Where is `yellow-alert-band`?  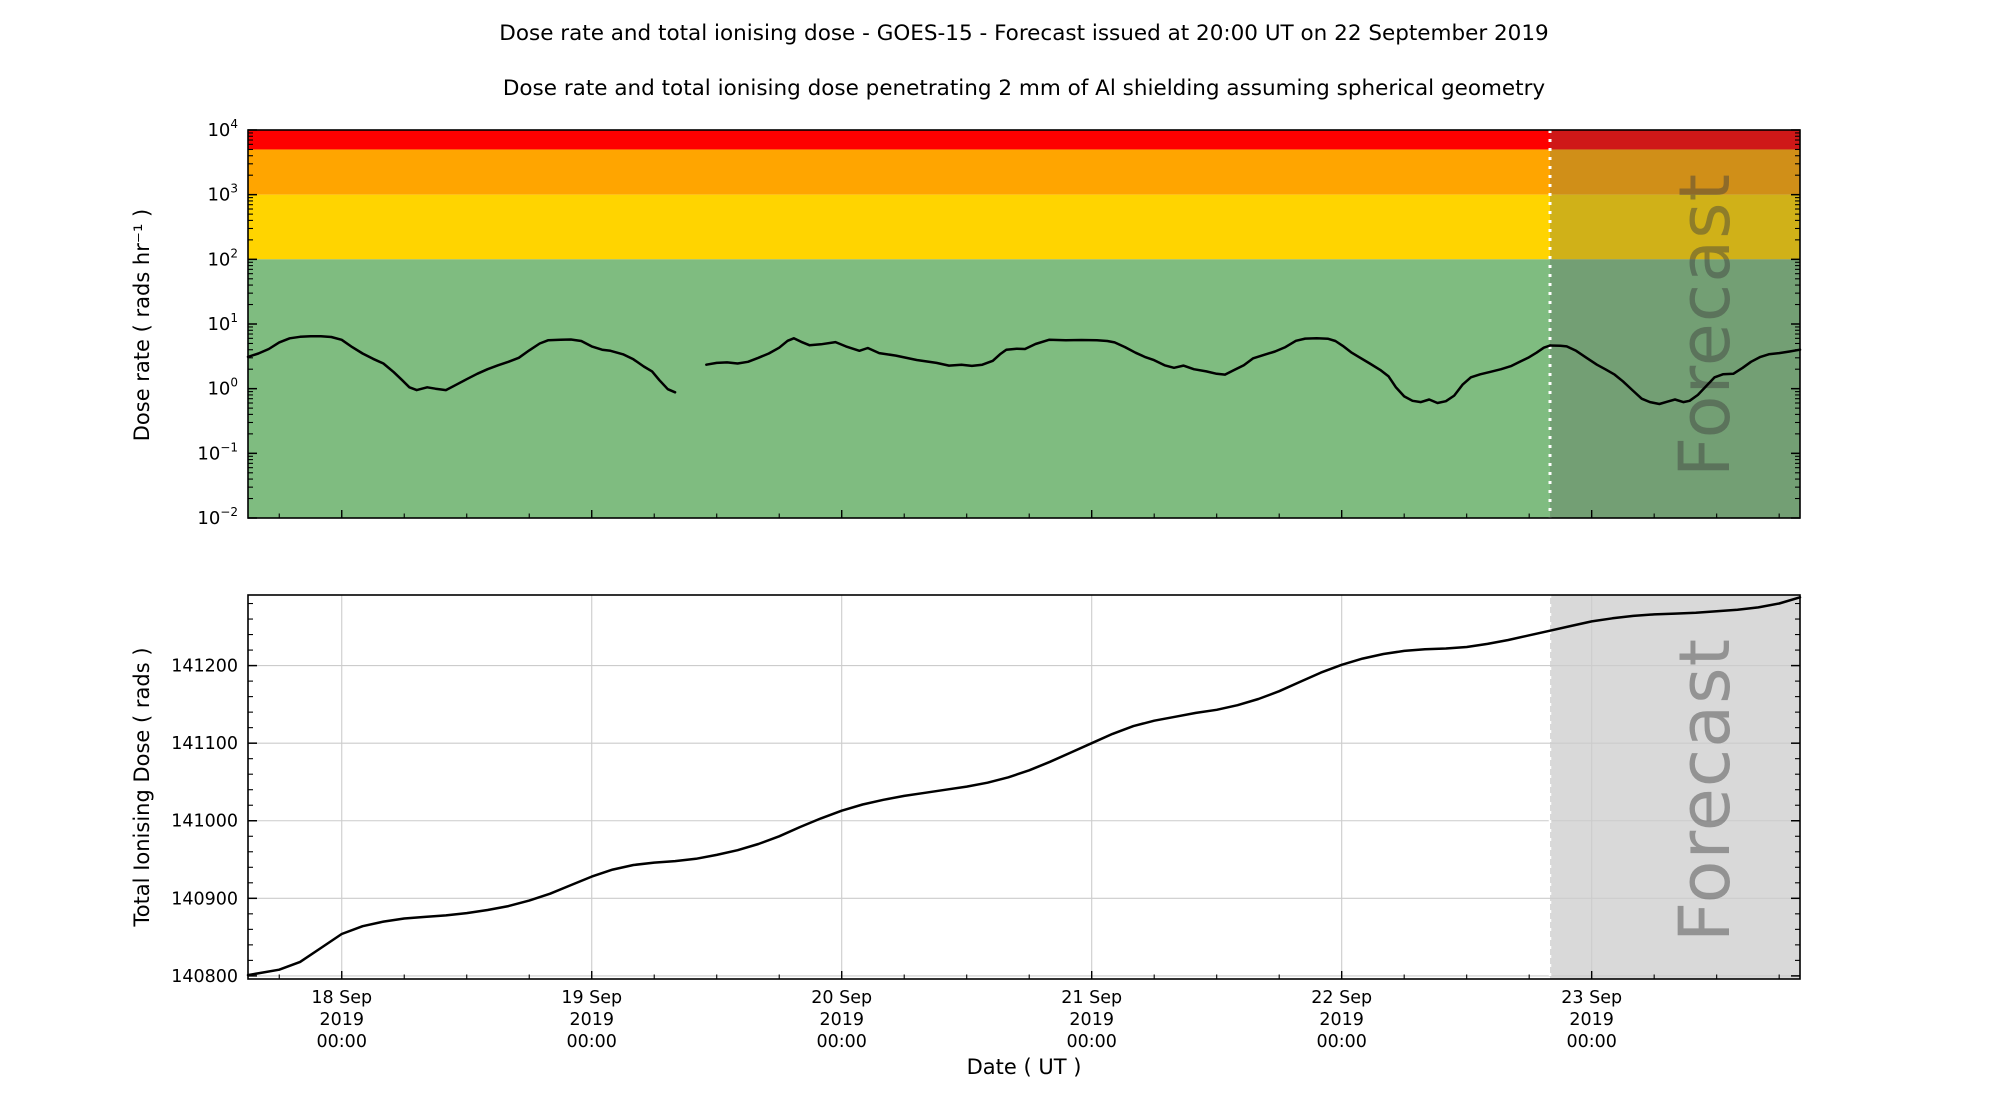
yellow-alert-band is located at coordinates (1024, 227).